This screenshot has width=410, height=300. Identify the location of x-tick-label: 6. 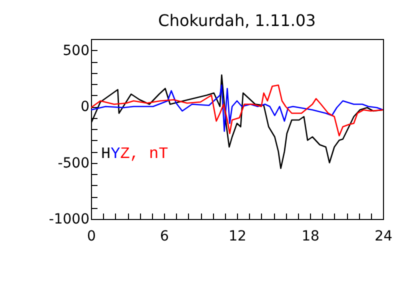
(165, 236).